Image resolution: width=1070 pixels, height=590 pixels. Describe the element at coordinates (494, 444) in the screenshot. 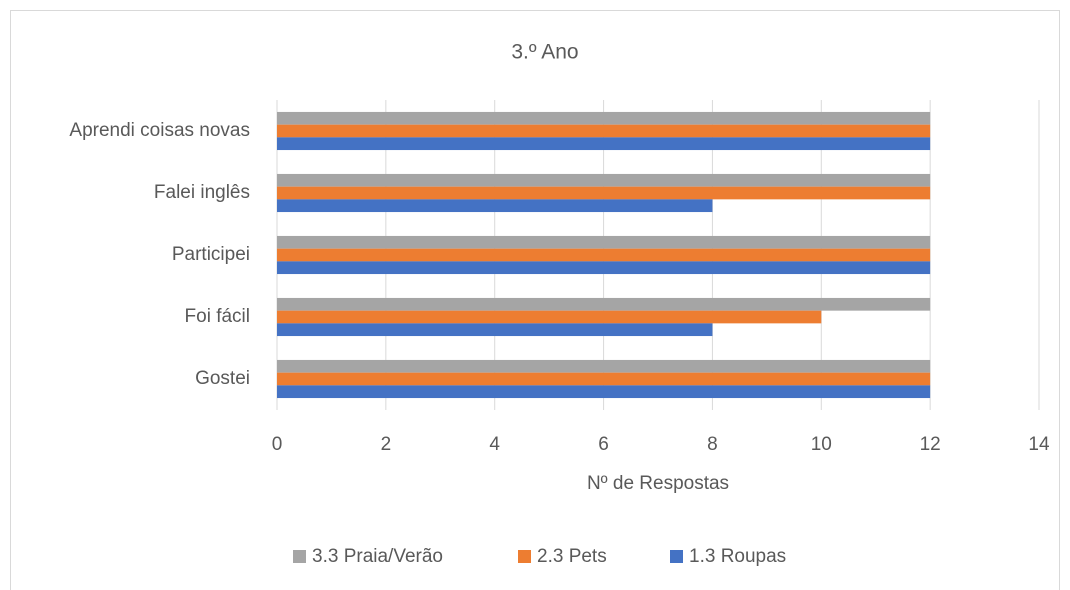

I see `x-tick-label: 4` at that location.